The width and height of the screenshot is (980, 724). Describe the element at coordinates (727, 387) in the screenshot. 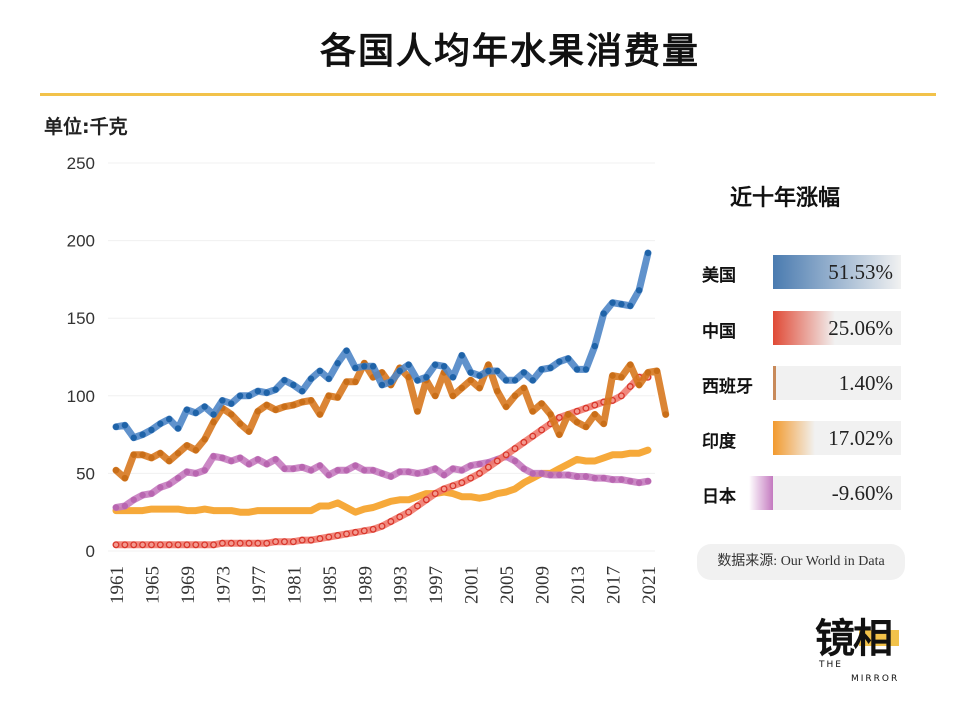

I see `country-label: 西班牙` at that location.